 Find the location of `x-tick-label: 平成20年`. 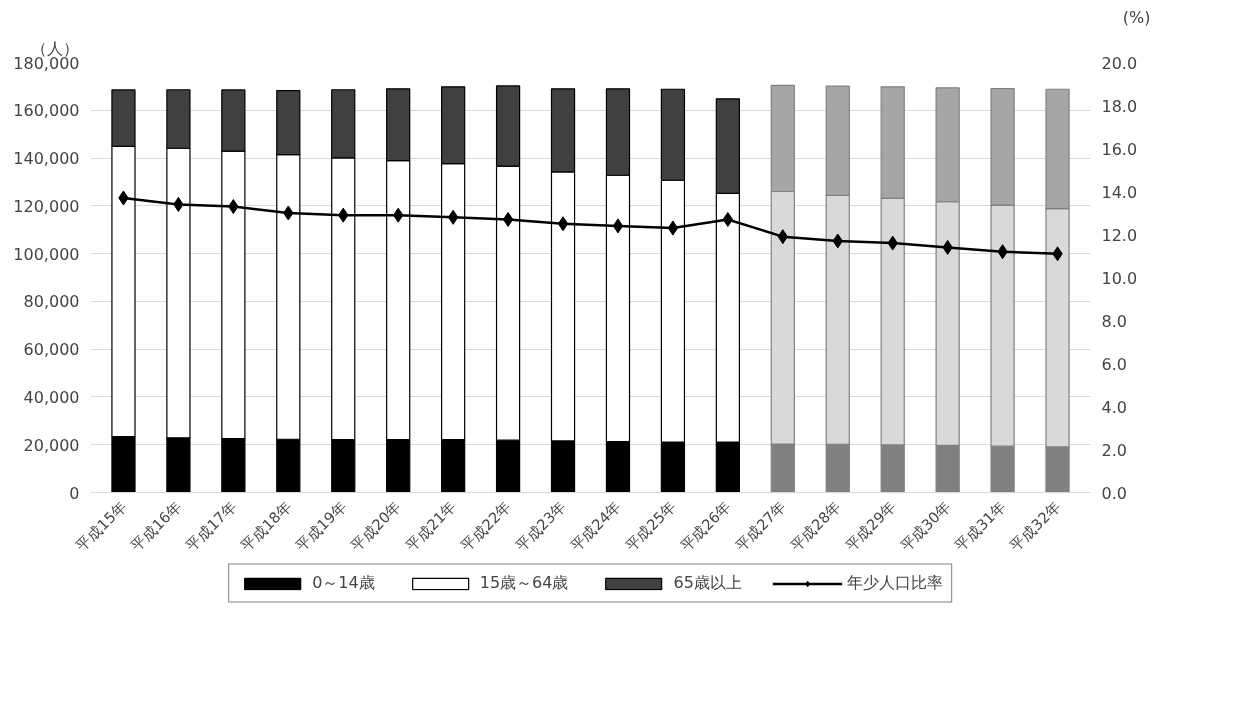

x-tick-label: 平成20年 is located at coordinates (376, 526).